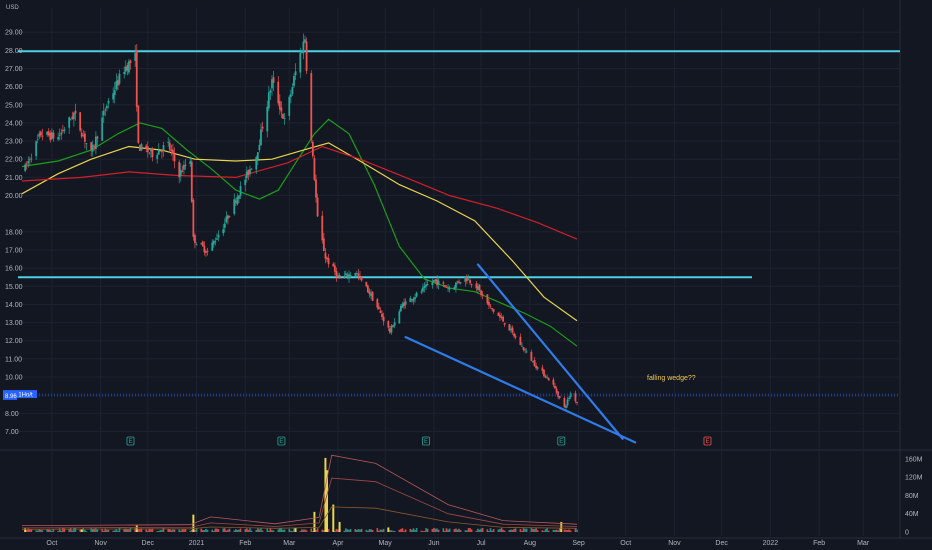 Image resolution: width=932 pixels, height=550 pixels. I want to click on price-tick-label: 29.00, so click(14, 33).